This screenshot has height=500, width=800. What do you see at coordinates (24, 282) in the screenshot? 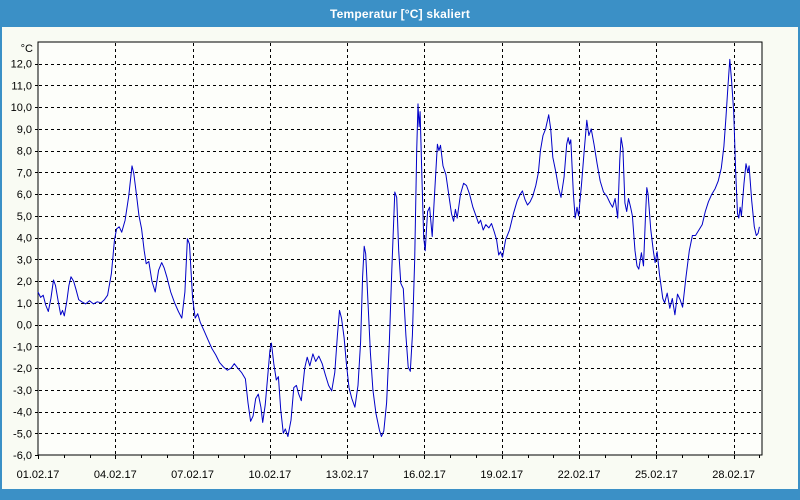
I see `y-tick-label: 2,0` at bounding box center [24, 282].